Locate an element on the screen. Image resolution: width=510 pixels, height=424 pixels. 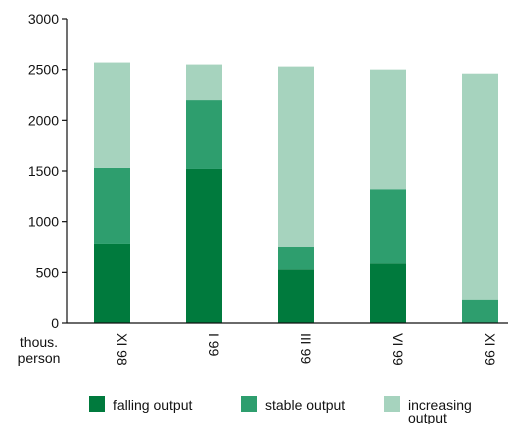
y-tick-label: 2000 is located at coordinates (43, 120).